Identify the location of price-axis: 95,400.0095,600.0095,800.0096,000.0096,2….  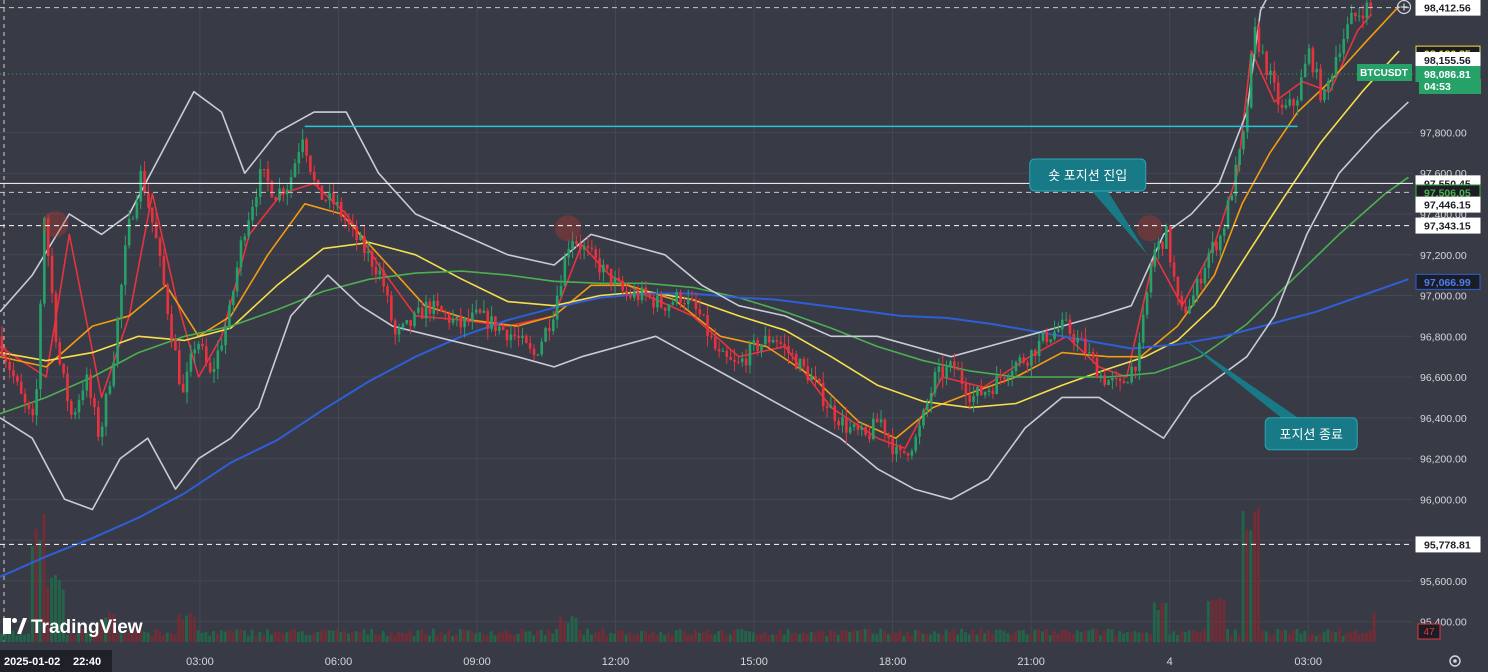
(1450, 321).